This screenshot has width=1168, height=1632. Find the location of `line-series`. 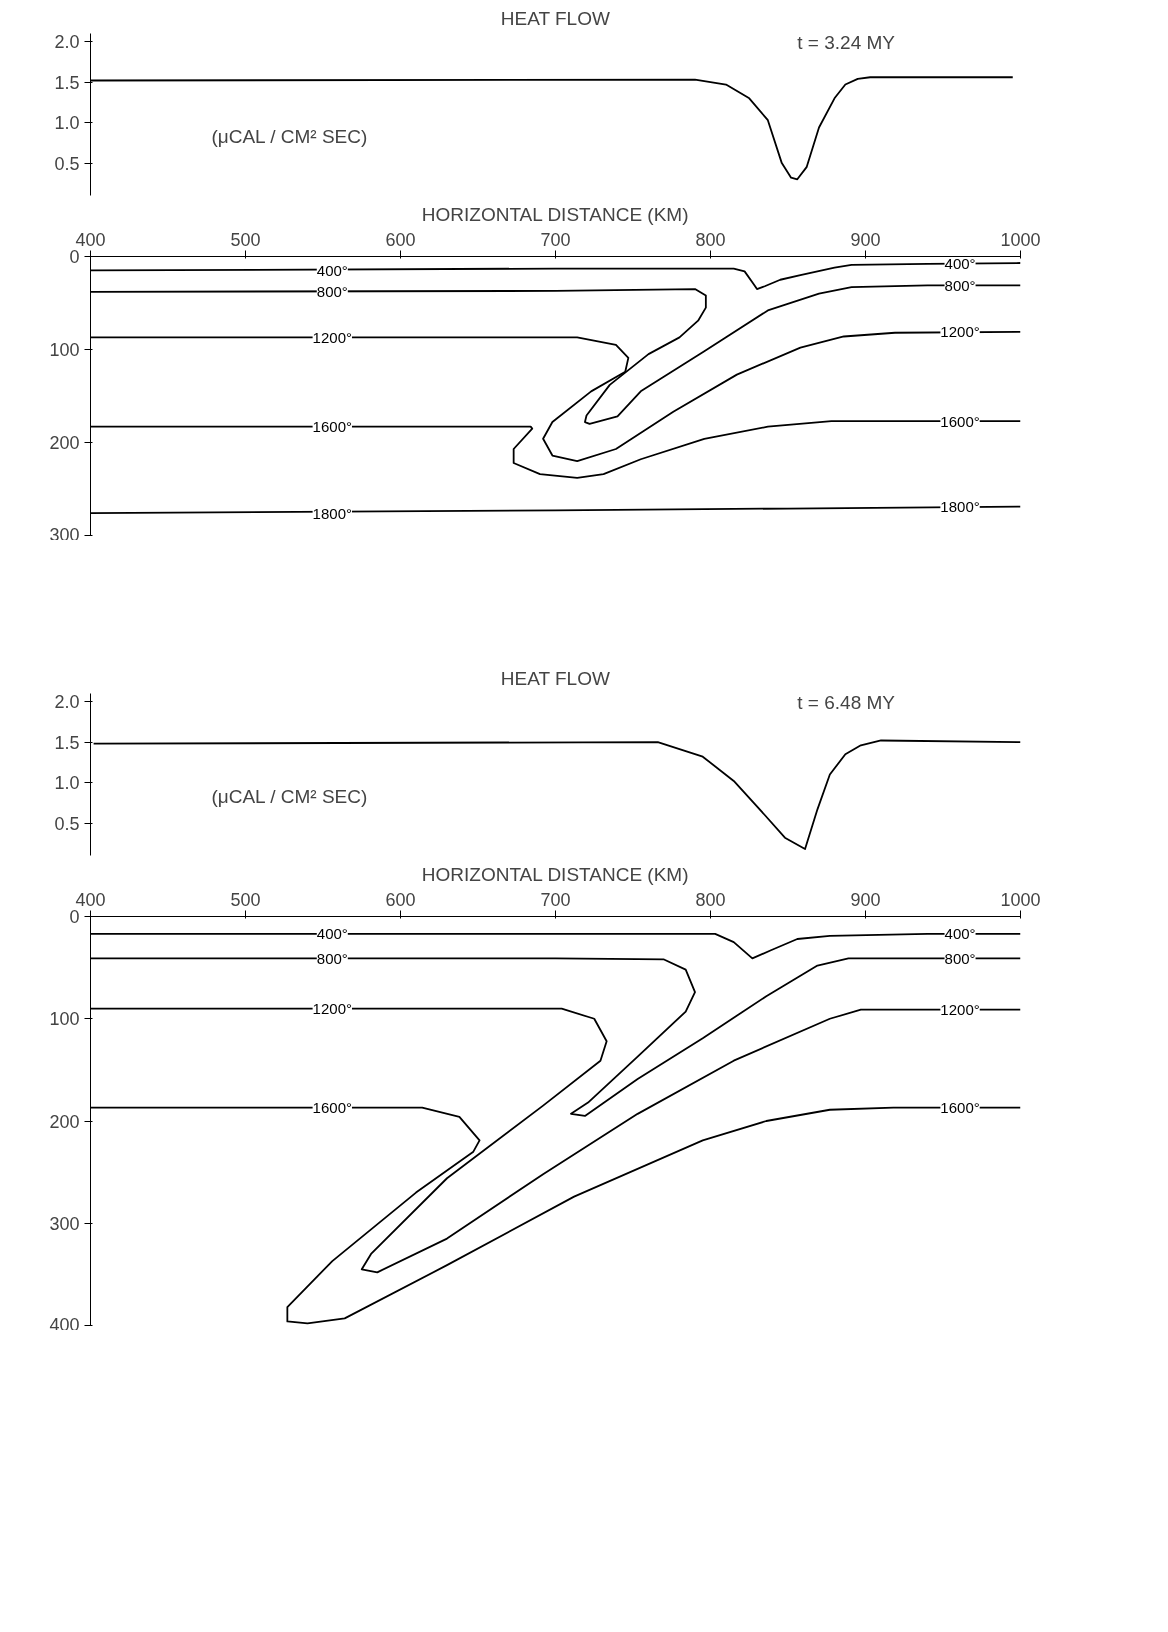

line-series is located at coordinates (556, 794).